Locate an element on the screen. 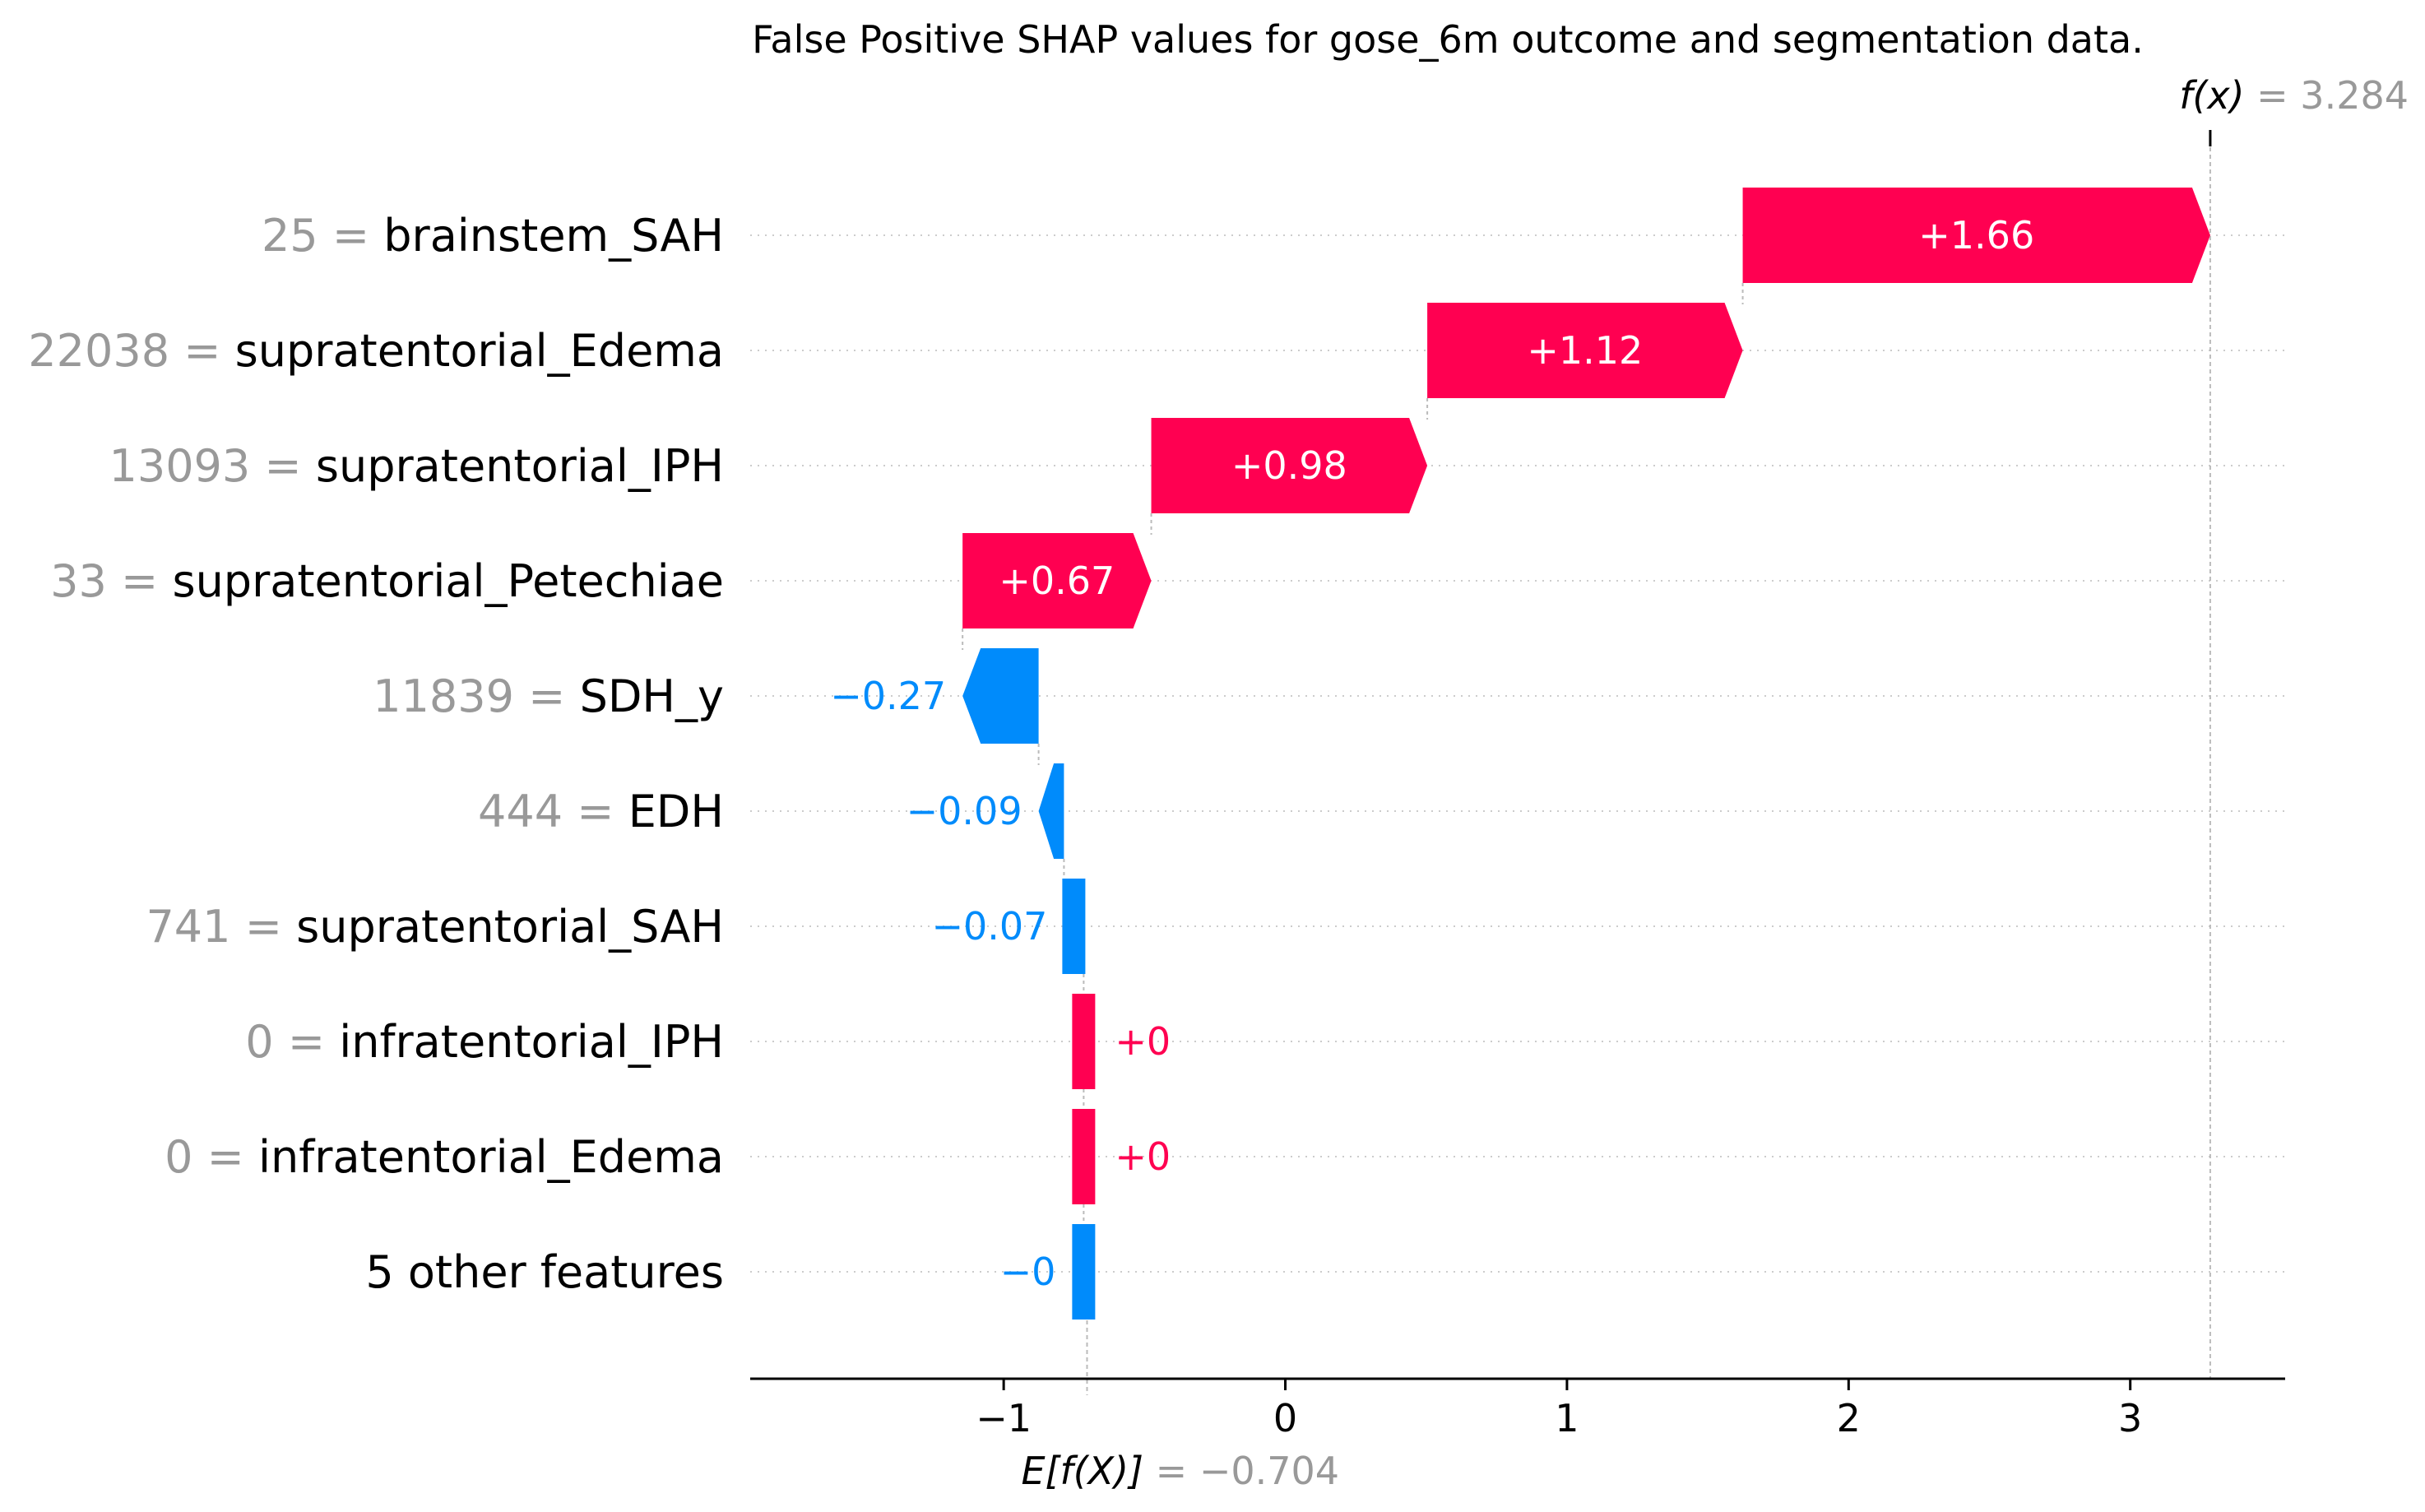  feature-name: supratentorial_SAH is located at coordinates (510, 927).